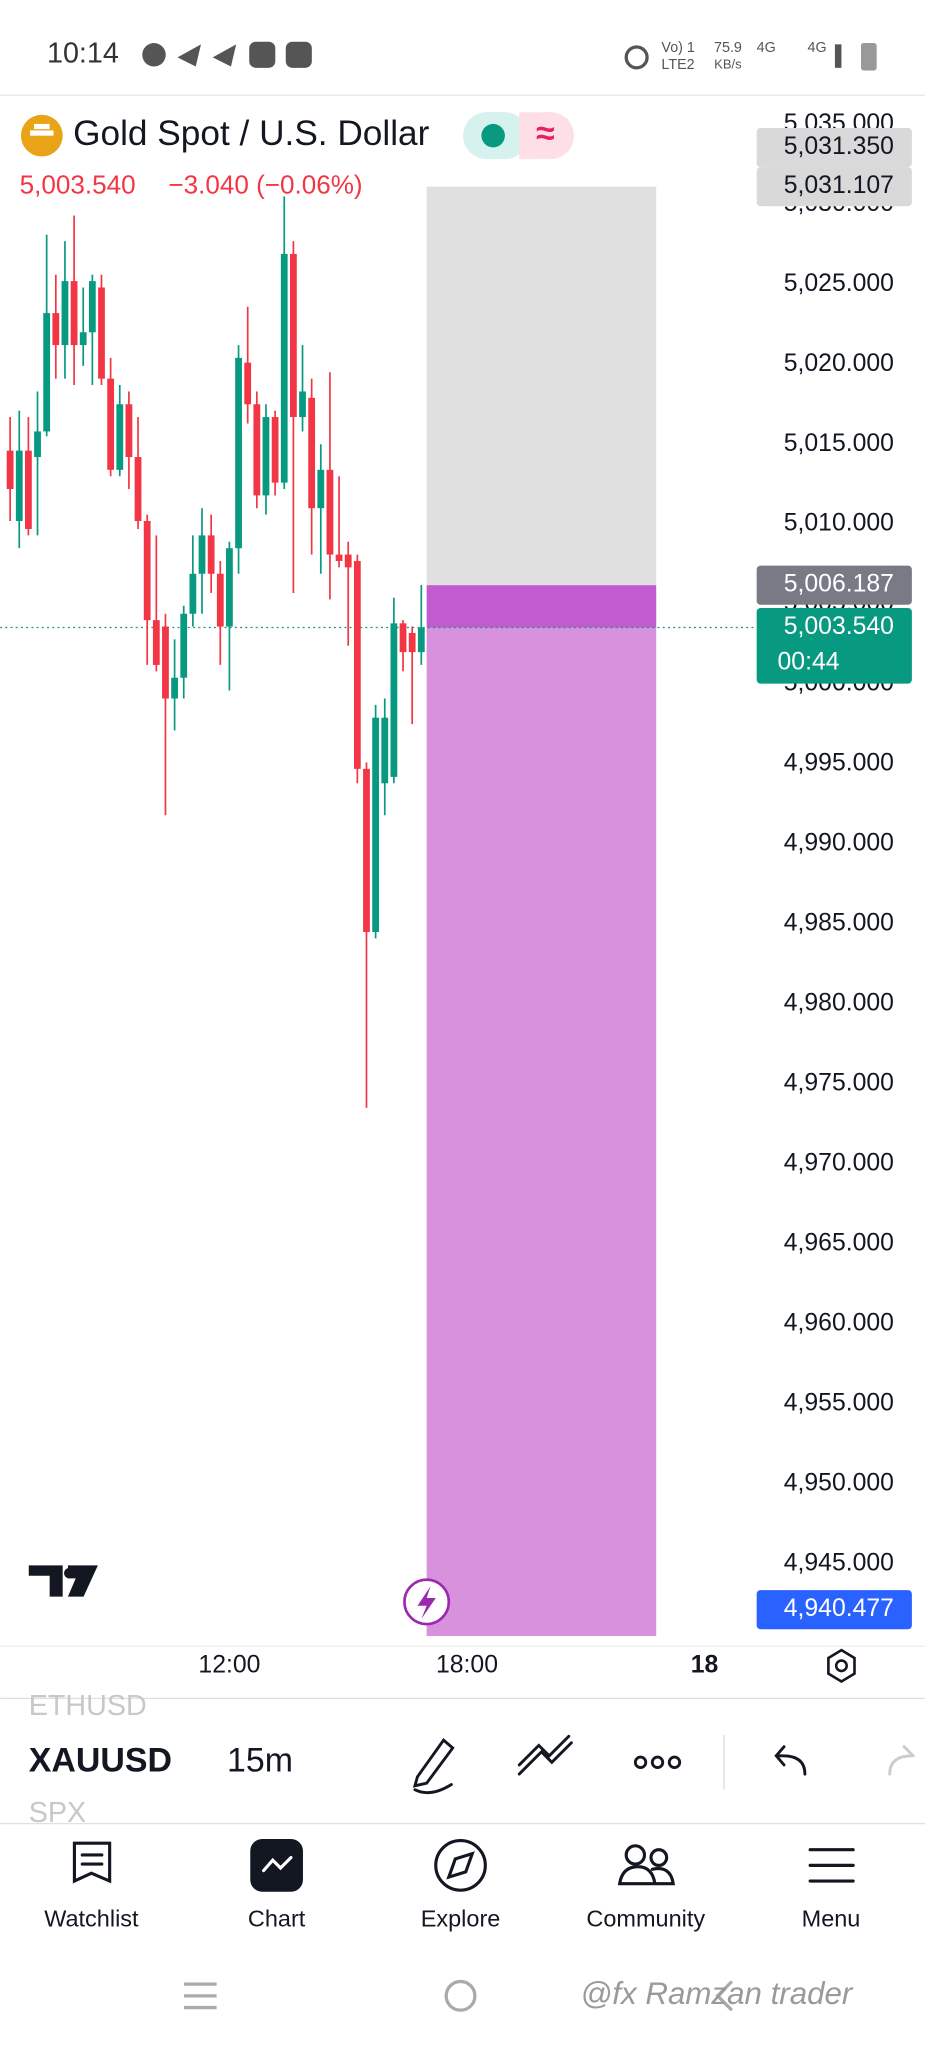 The height and width of the screenshot is (2048, 925). Describe the element at coordinates (839, 584) in the screenshot. I see `price-tag-label: 5,006.187` at that location.